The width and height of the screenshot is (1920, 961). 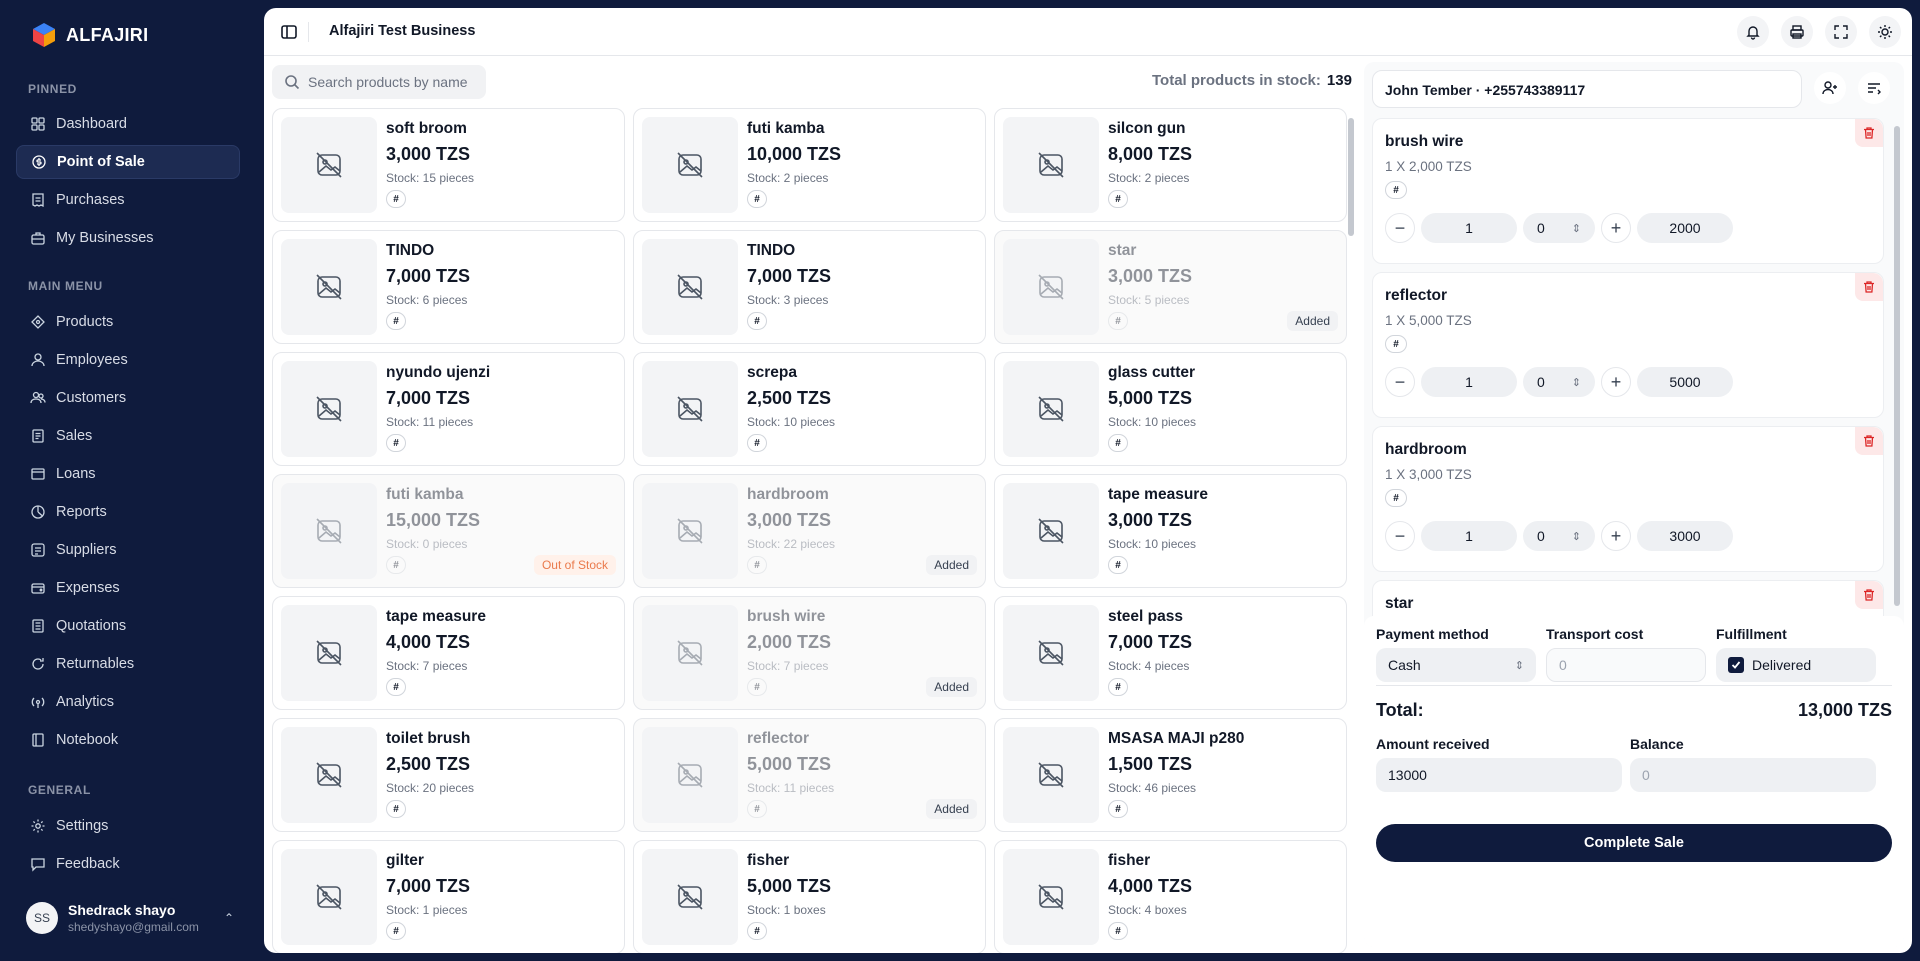 What do you see at coordinates (128, 588) in the screenshot?
I see `sidebar-item-expenses: Expenses` at bounding box center [128, 588].